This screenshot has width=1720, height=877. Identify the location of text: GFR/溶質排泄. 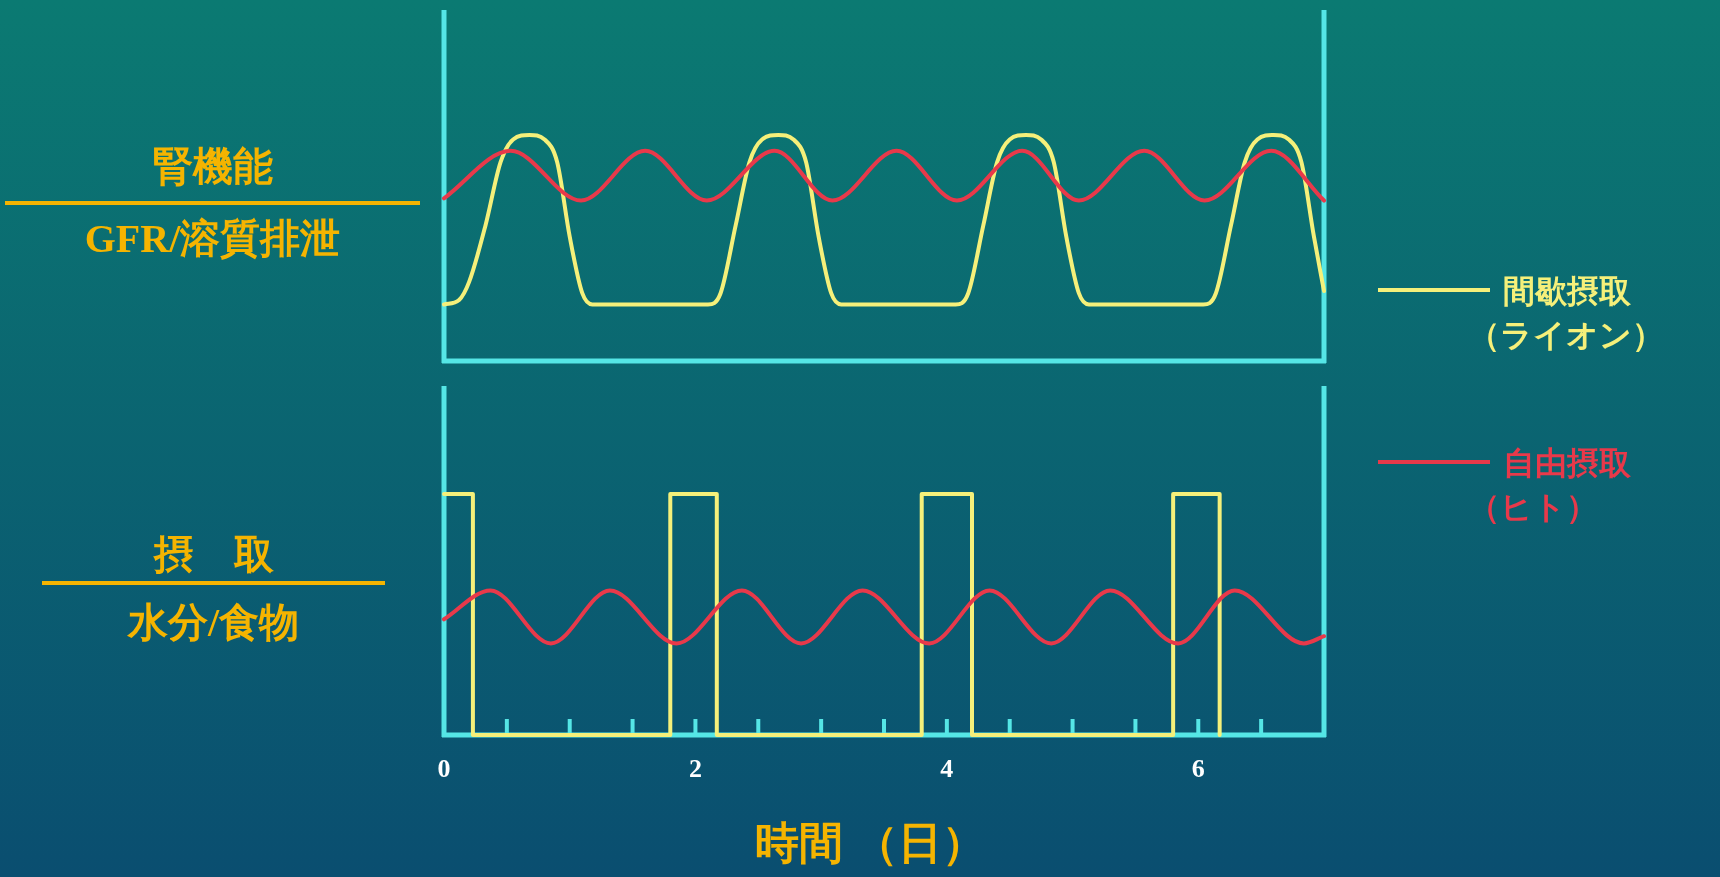
(212, 238).